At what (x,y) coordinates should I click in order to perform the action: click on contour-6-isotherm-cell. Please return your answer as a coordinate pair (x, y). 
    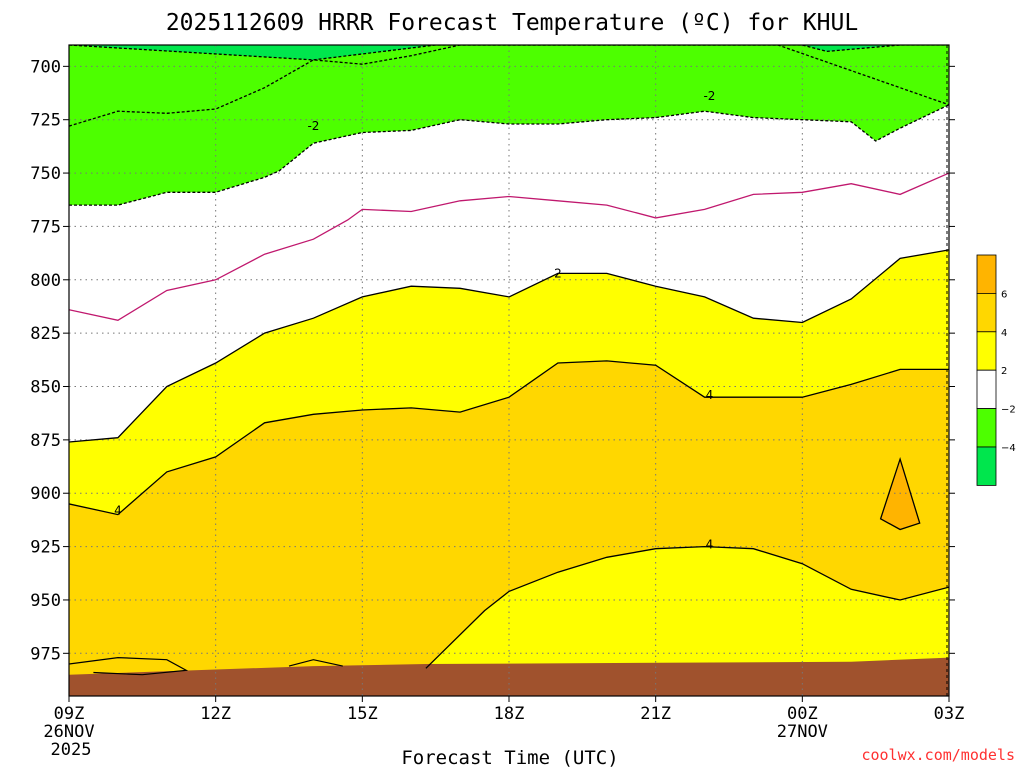
    Looking at the image, I should click on (900, 493).